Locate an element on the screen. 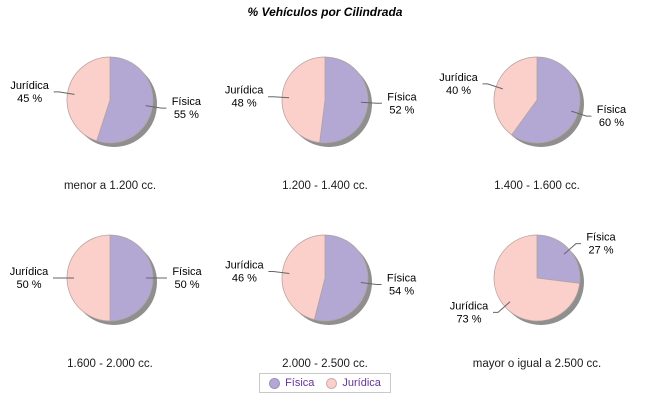 The image size is (650, 400). category-label: 1.200 - 1.400 cc. is located at coordinates (325, 186).